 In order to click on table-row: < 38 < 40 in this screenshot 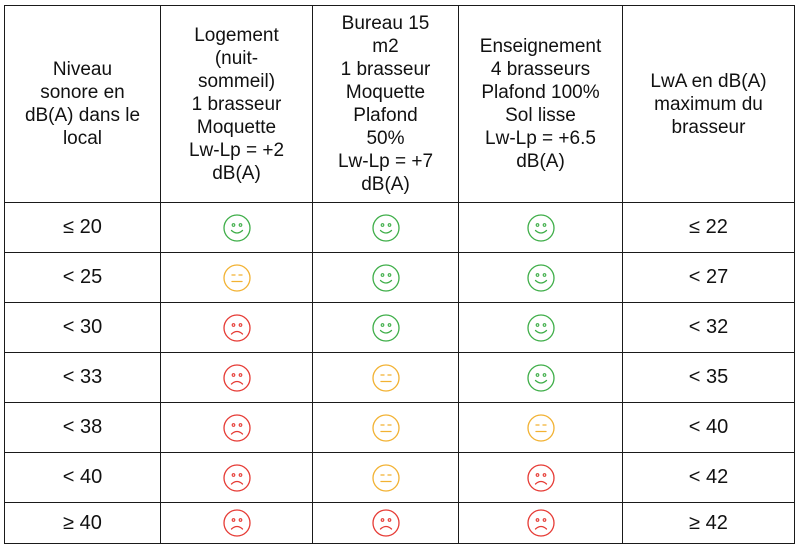, I will do `click(399, 427)`.